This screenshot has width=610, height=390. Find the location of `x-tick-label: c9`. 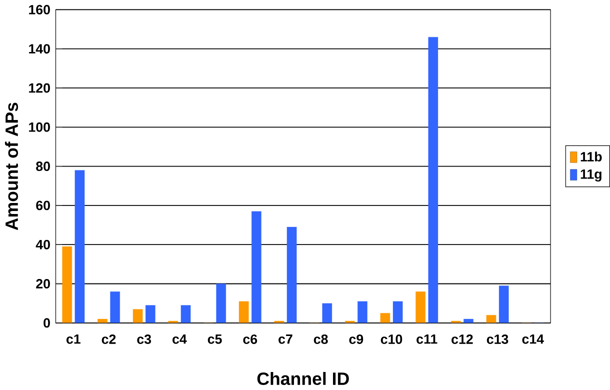

x-tick-label: c9 is located at coordinates (356, 339).